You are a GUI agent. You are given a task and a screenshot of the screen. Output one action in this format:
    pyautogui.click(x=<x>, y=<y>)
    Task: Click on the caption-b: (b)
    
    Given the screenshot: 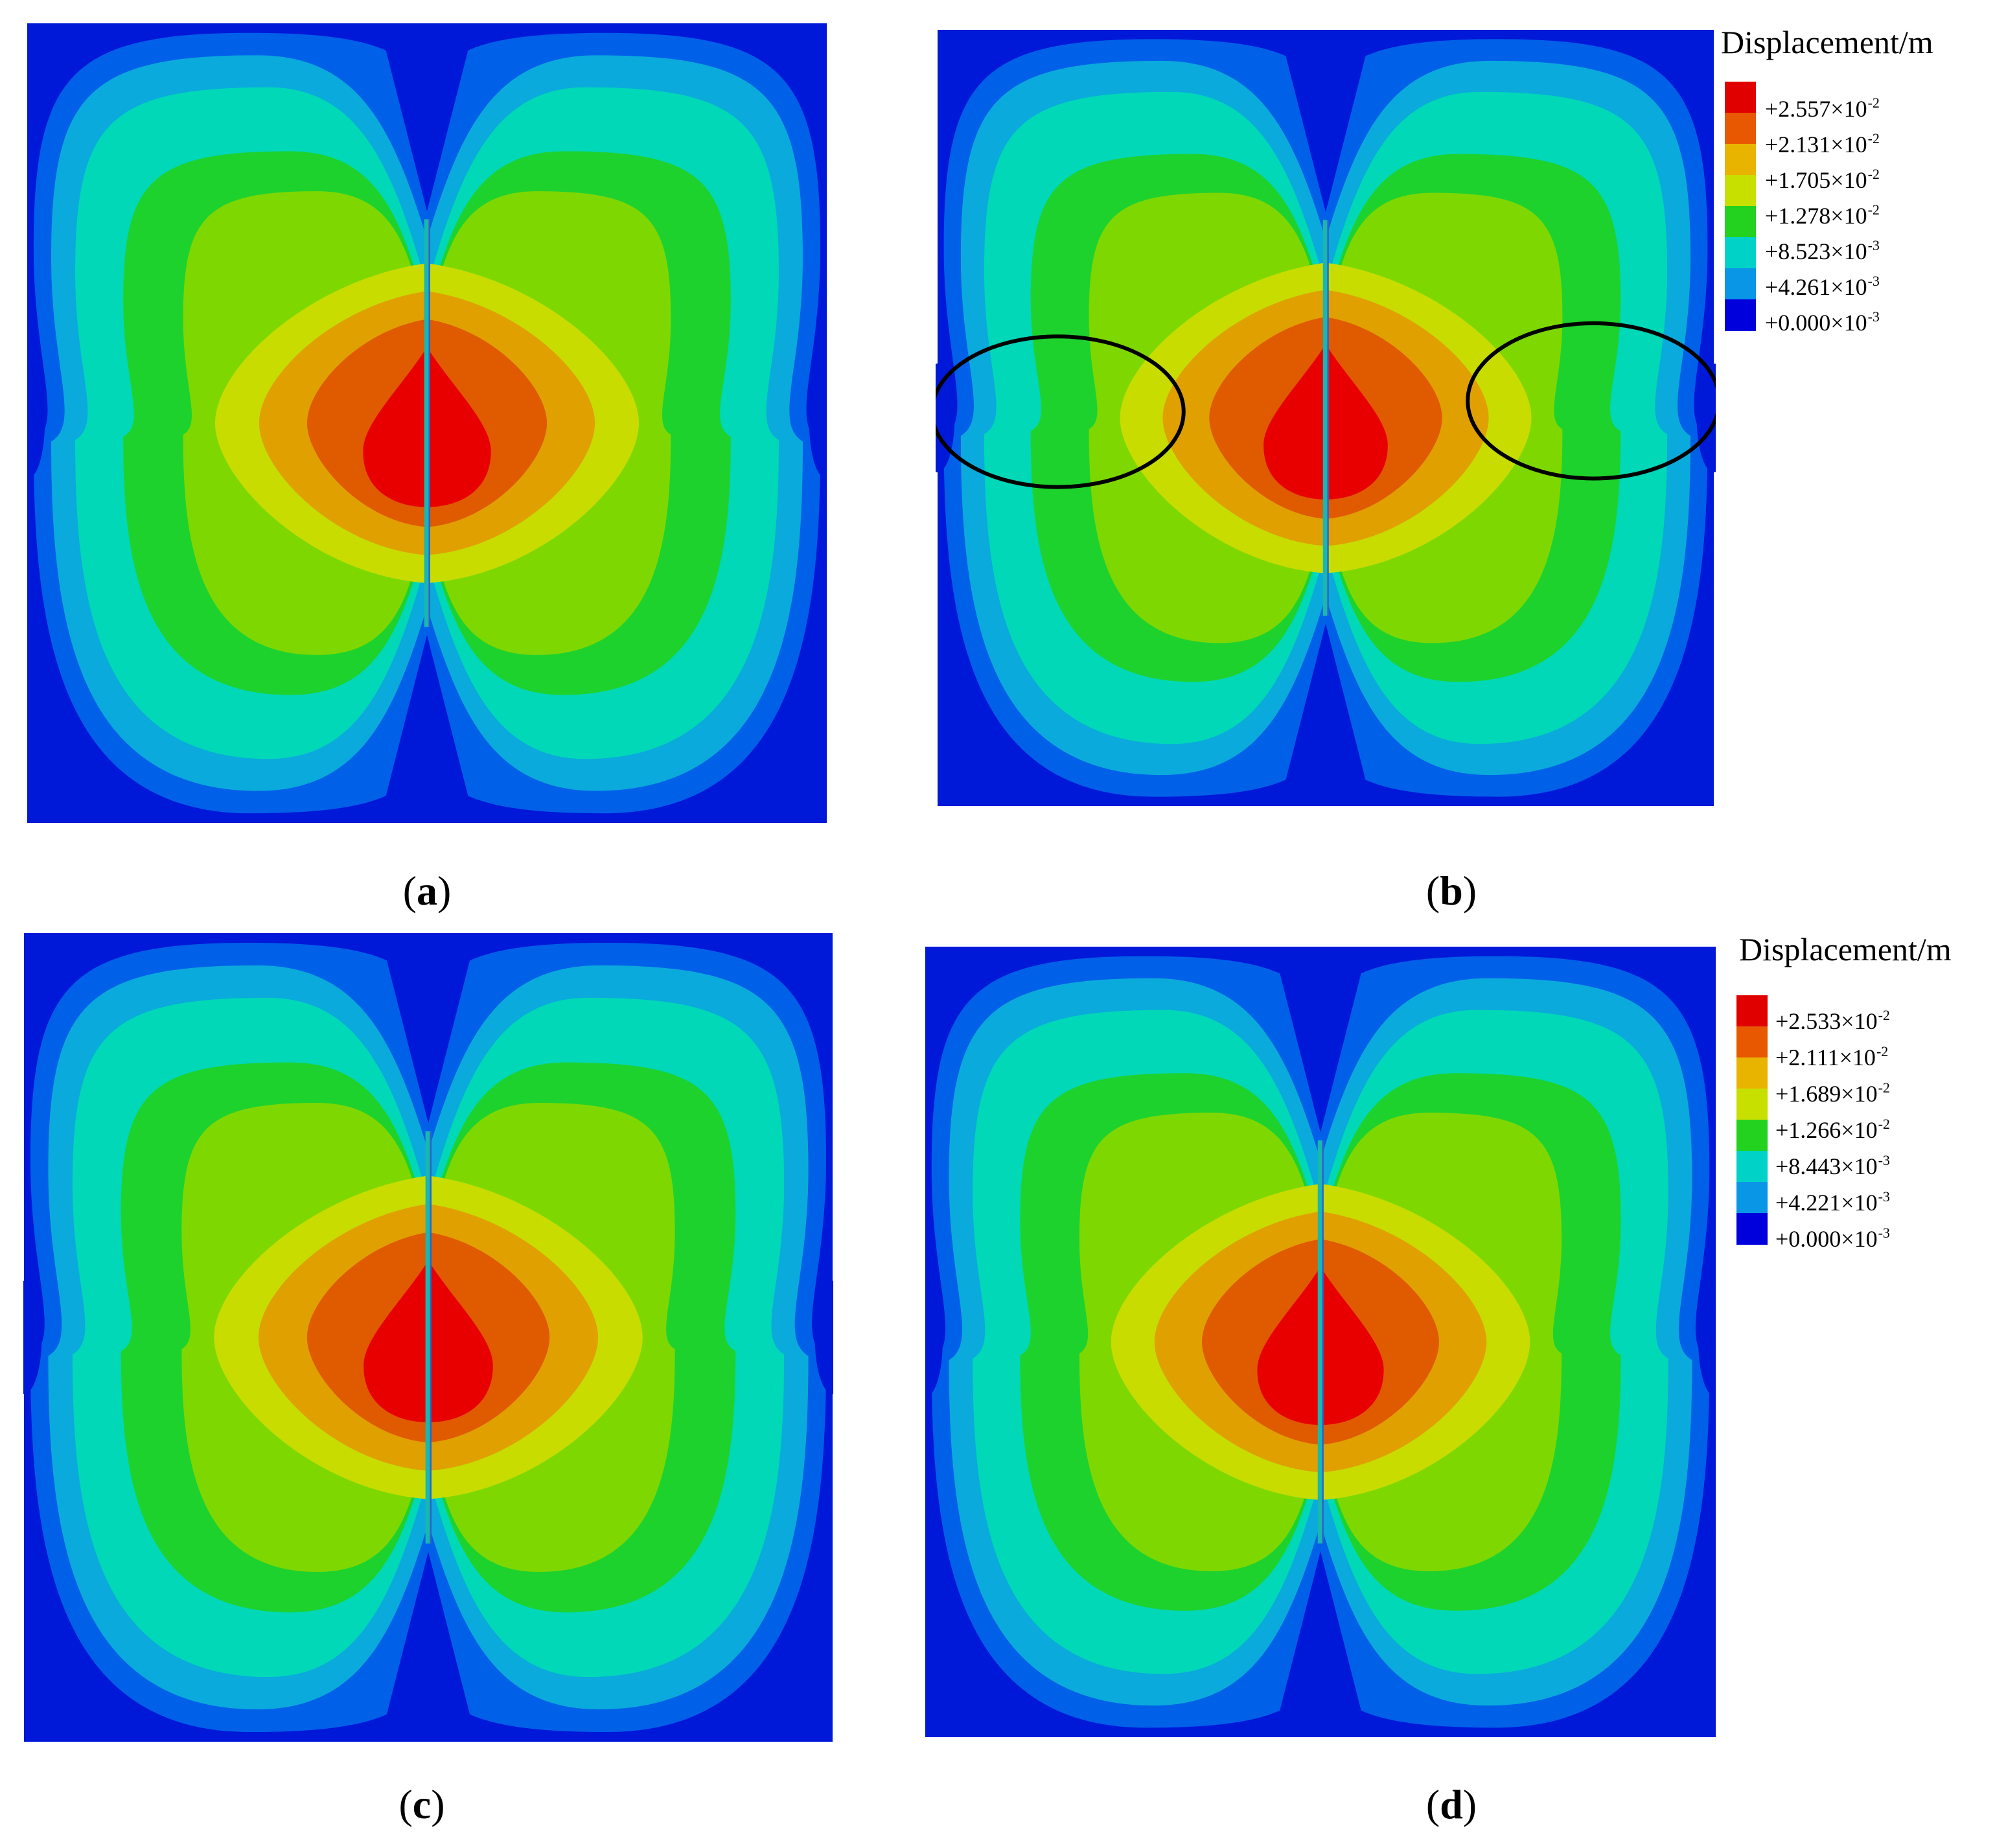 What is the action you would take?
    pyautogui.click(x=1451, y=891)
    